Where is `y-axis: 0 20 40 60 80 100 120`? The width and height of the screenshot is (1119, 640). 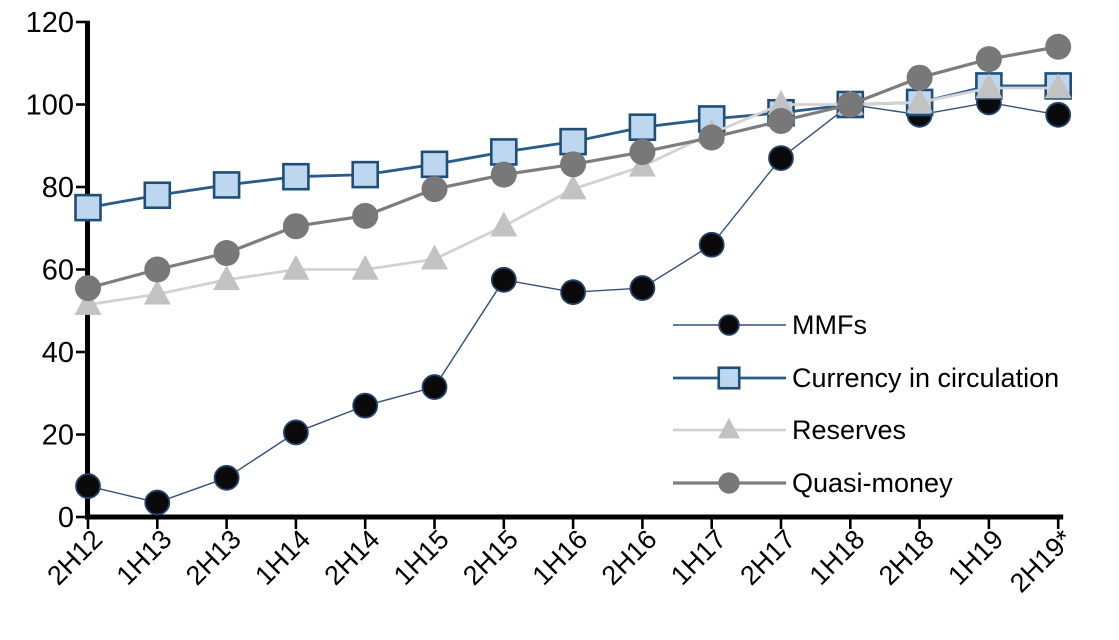 y-axis: 0 20 40 60 80 100 120 is located at coordinates (58, 270).